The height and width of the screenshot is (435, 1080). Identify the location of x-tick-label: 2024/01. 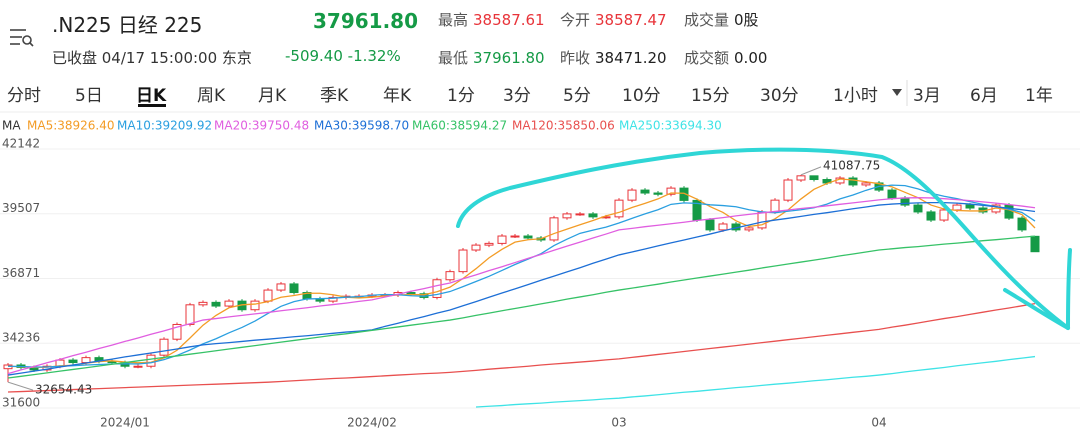
(125, 423).